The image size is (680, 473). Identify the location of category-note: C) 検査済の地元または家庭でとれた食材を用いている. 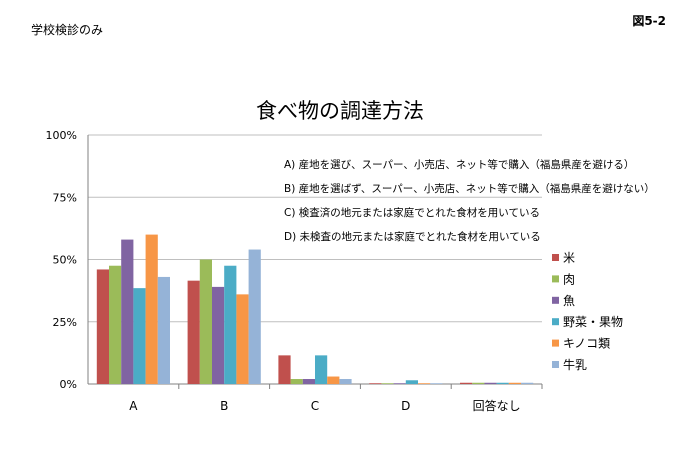
(412, 212).